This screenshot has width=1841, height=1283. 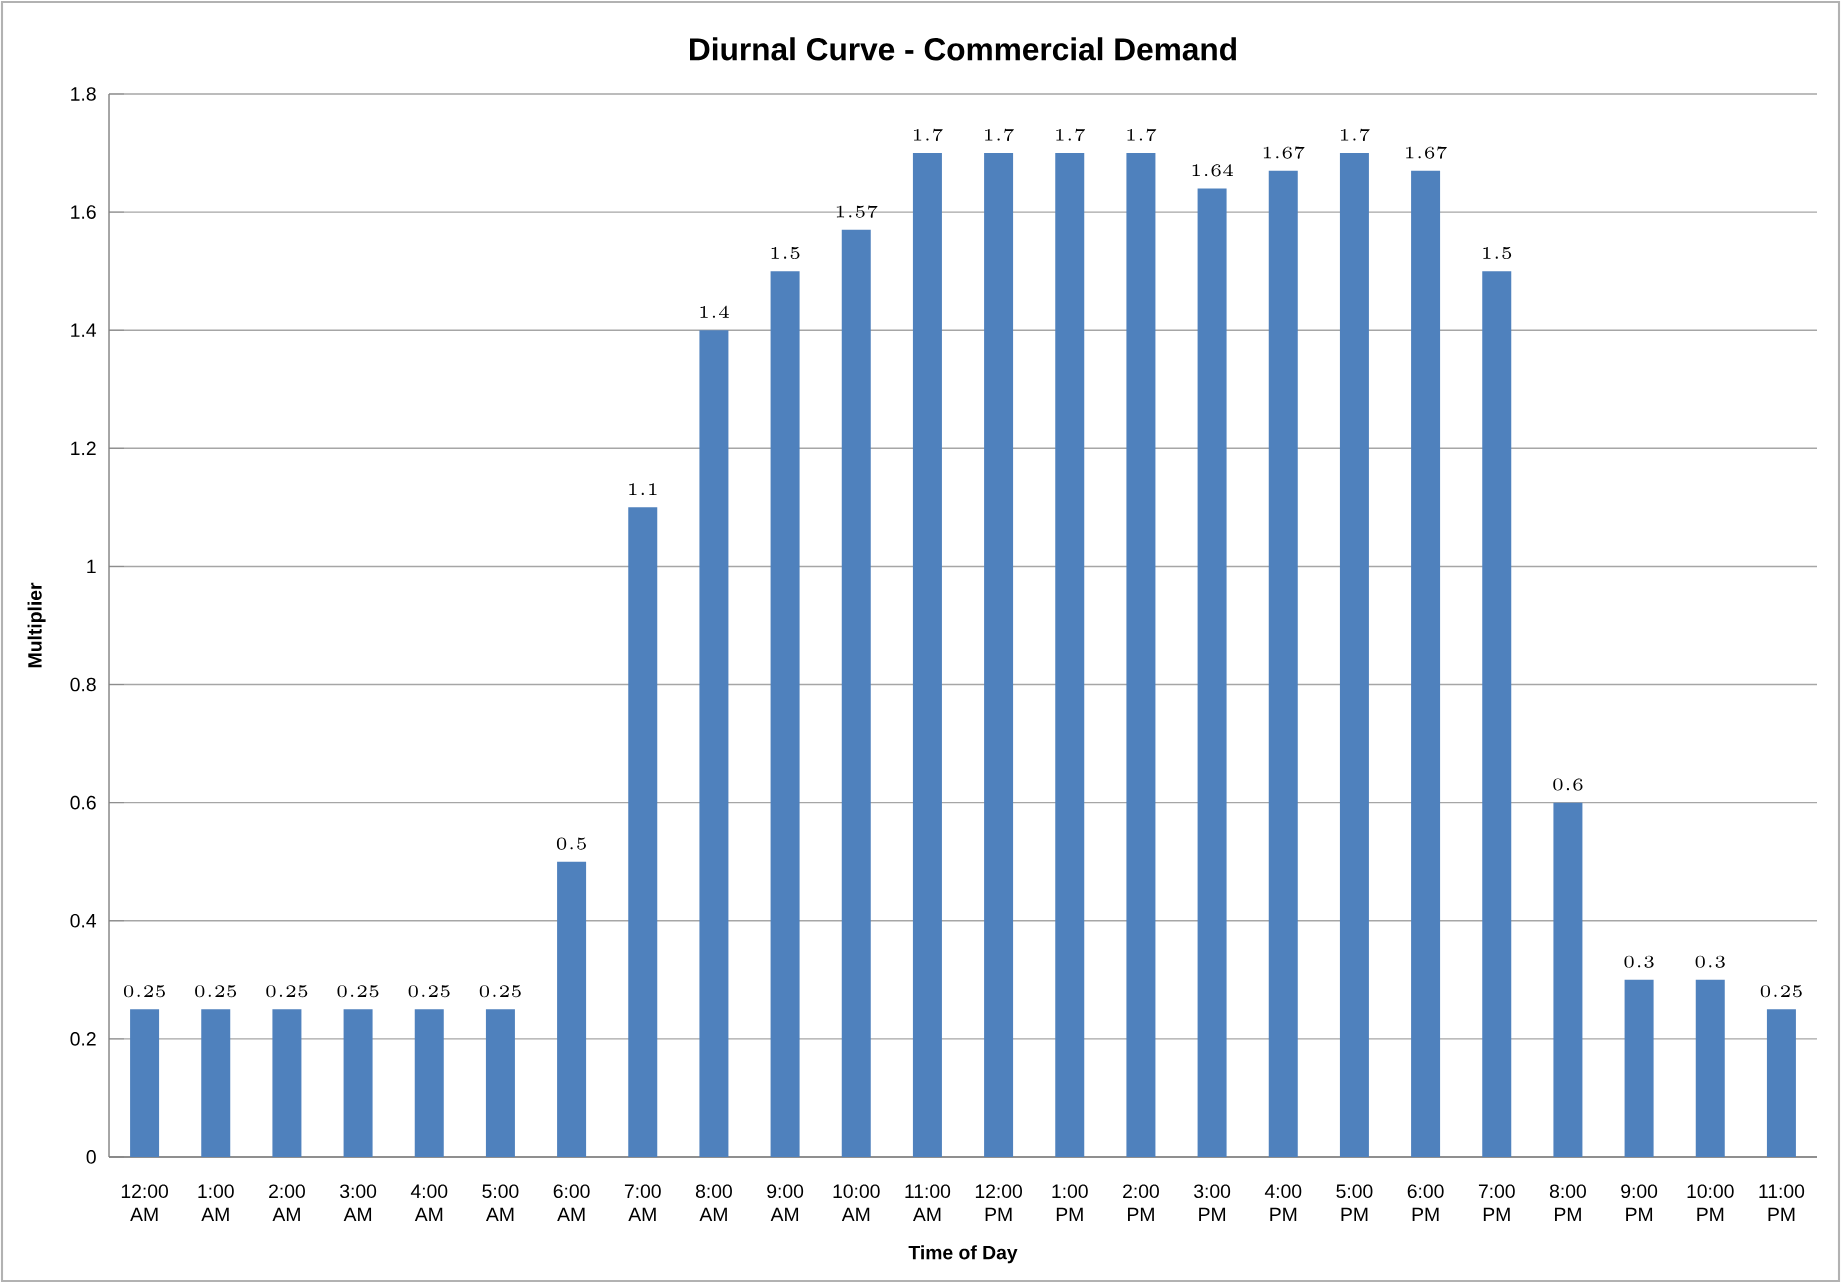 I want to click on x-tick-label: 3:00 AM, so click(x=358, y=1203).